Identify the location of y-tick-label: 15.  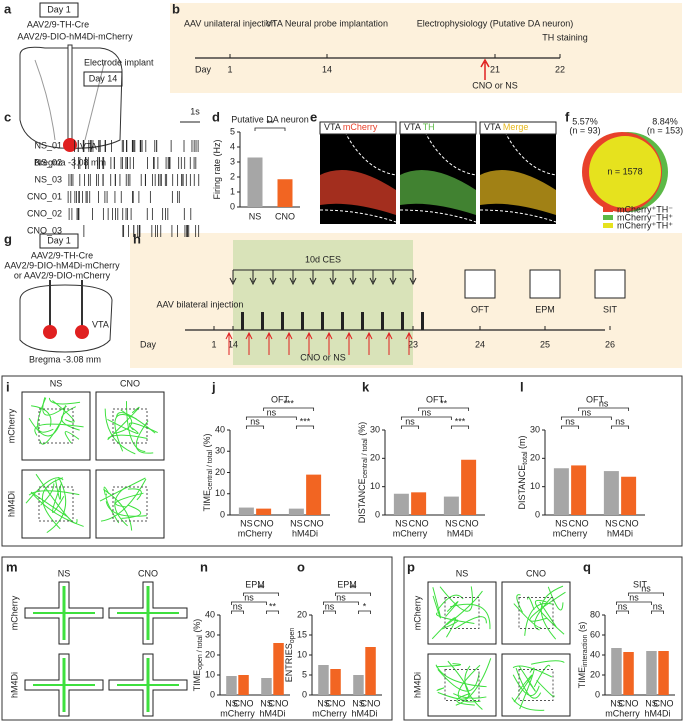
(302, 634).